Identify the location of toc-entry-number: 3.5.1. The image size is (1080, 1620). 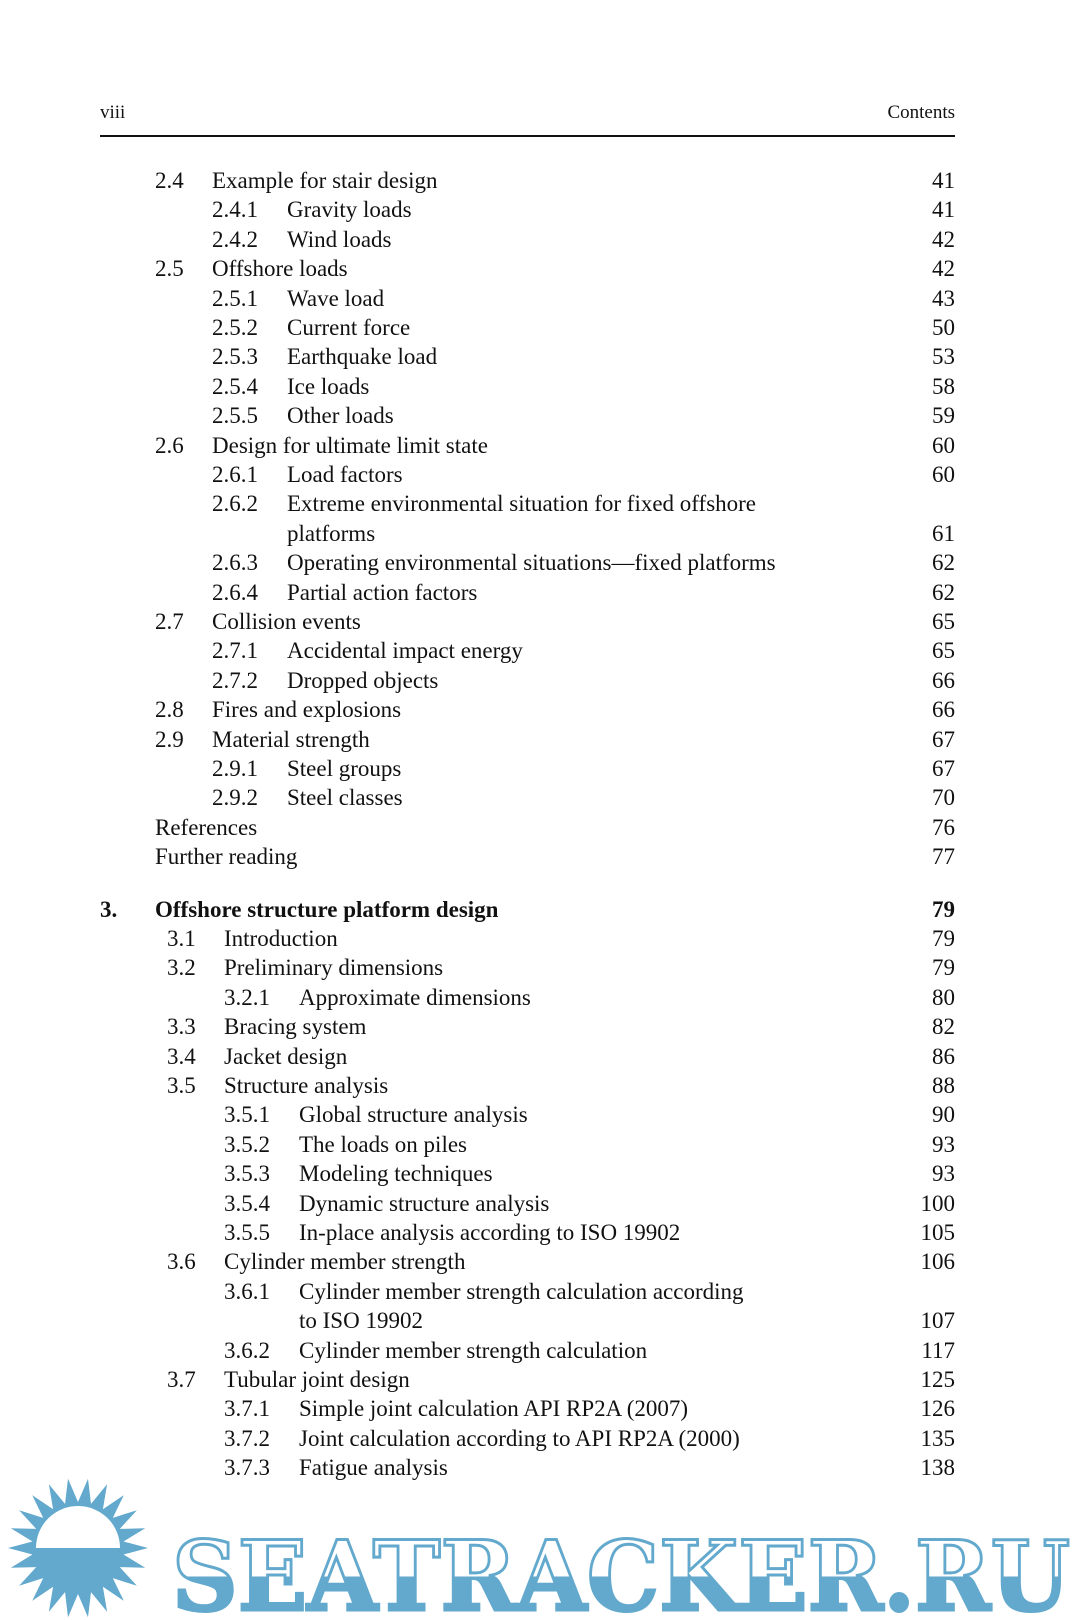
(247, 1115).